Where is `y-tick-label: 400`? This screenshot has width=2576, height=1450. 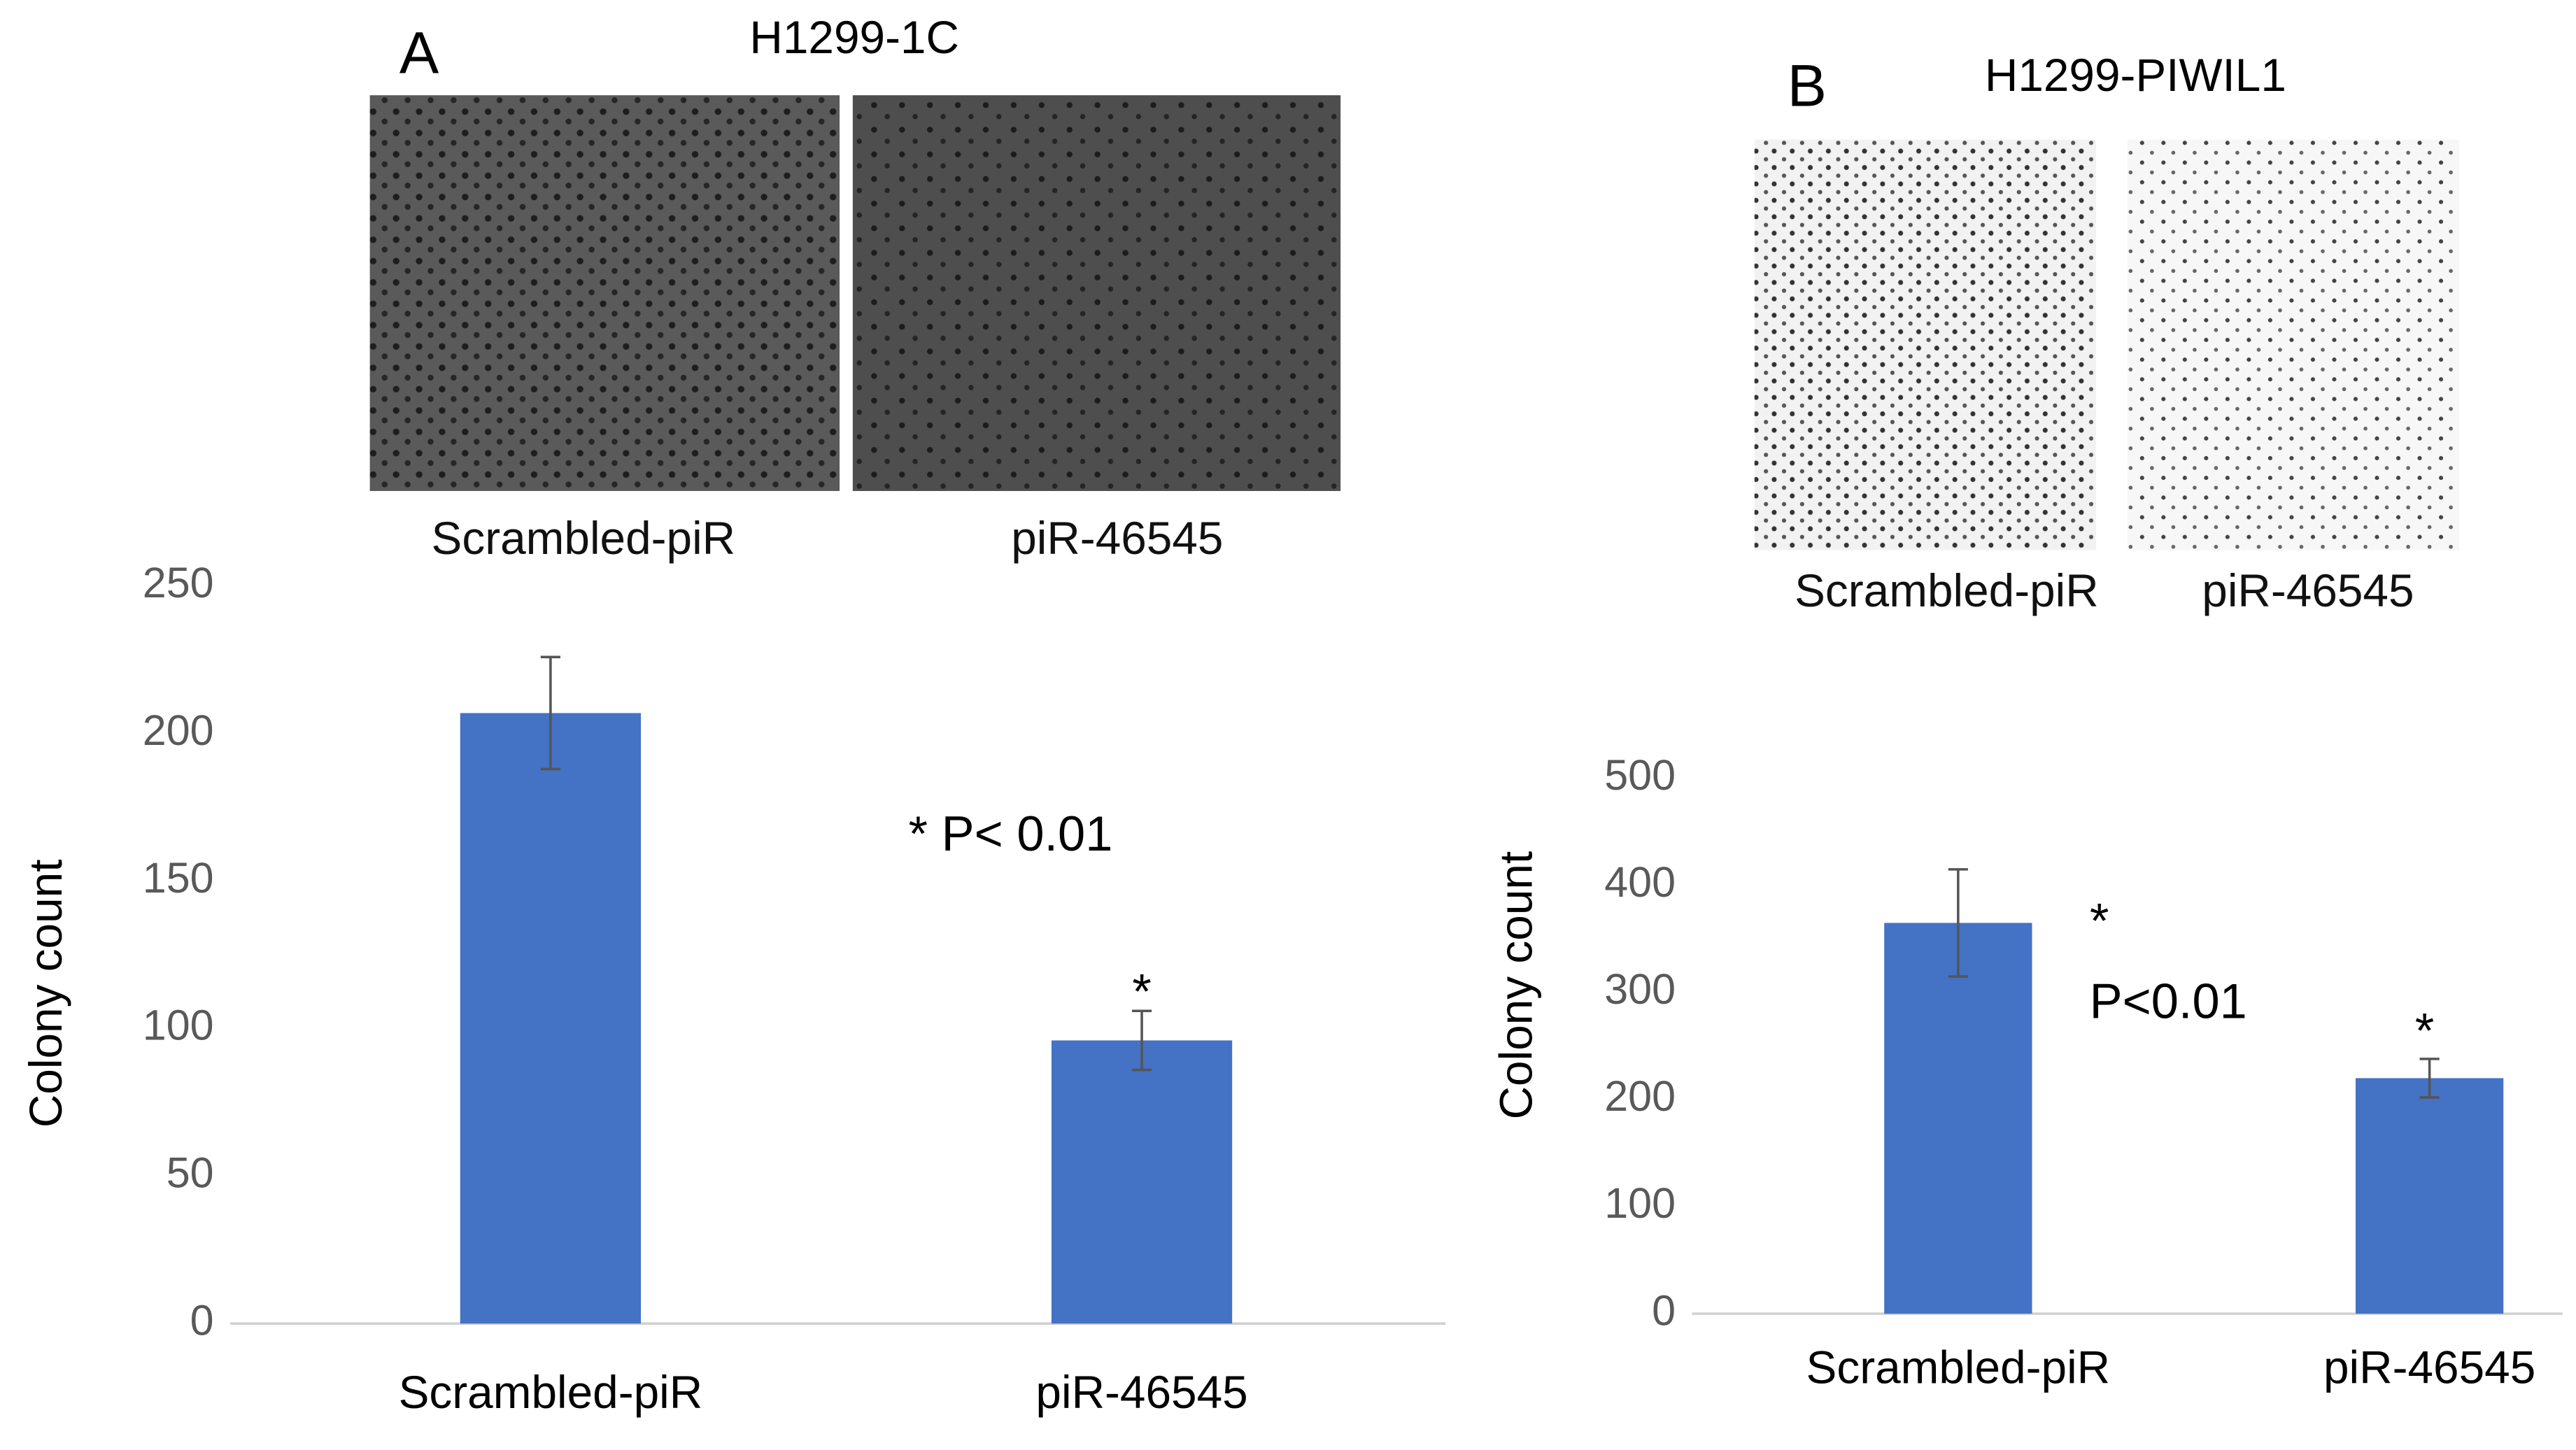
y-tick-label: 400 is located at coordinates (1640, 882).